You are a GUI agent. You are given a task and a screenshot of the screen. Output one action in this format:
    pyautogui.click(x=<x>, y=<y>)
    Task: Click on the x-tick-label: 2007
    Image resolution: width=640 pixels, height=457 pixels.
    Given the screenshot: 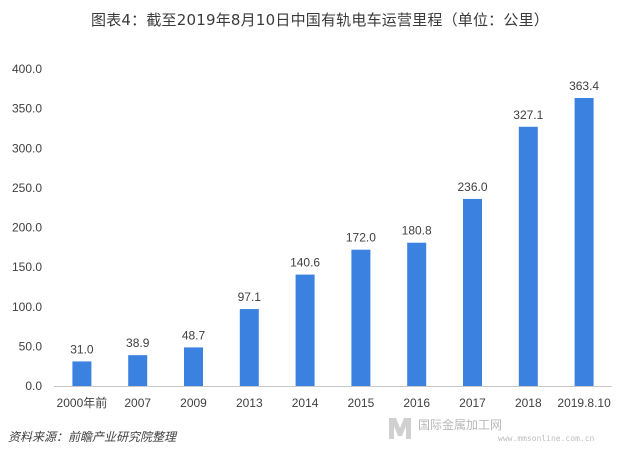 What is the action you would take?
    pyautogui.click(x=137, y=403)
    